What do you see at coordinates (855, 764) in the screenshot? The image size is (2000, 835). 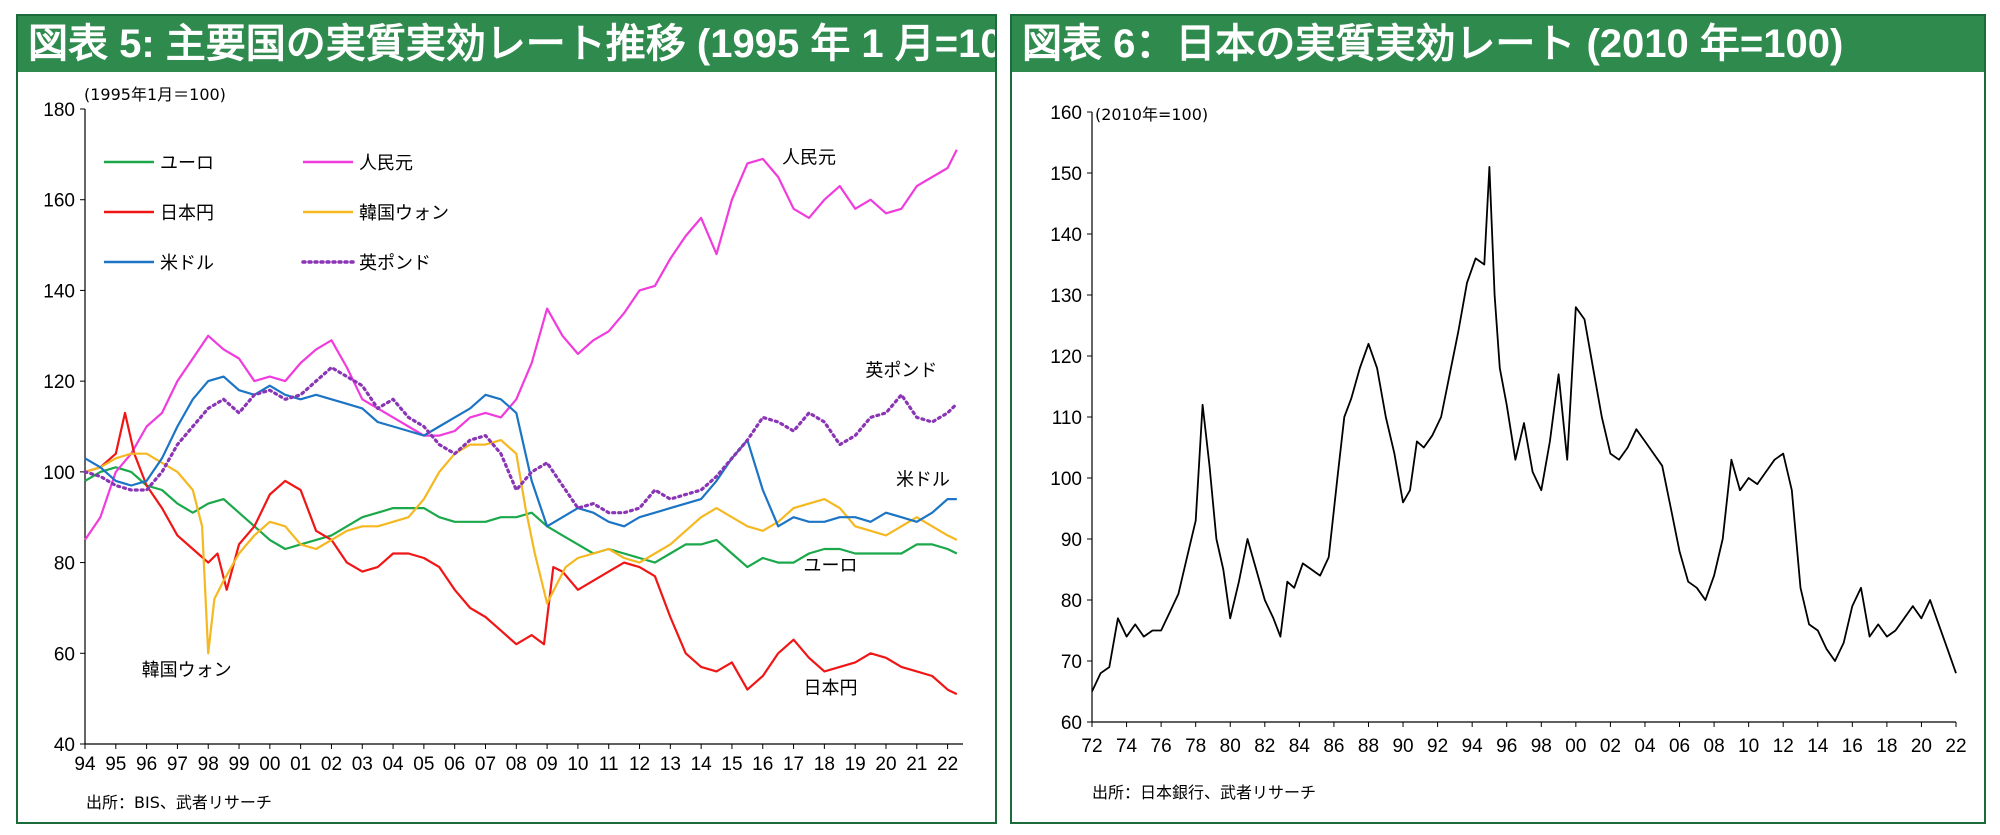 I see `x-tick-label: 19` at bounding box center [855, 764].